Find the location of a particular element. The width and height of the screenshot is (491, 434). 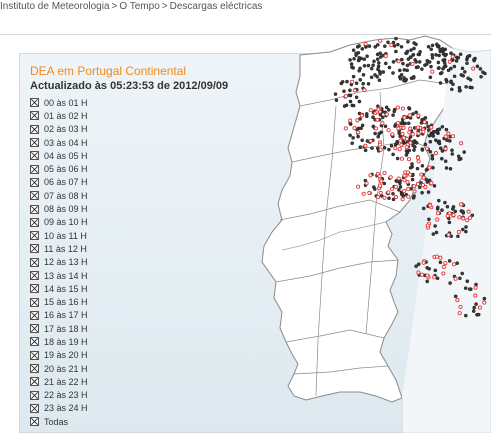

hour-filter-item: 03 às 04 H is located at coordinates (59, 142).